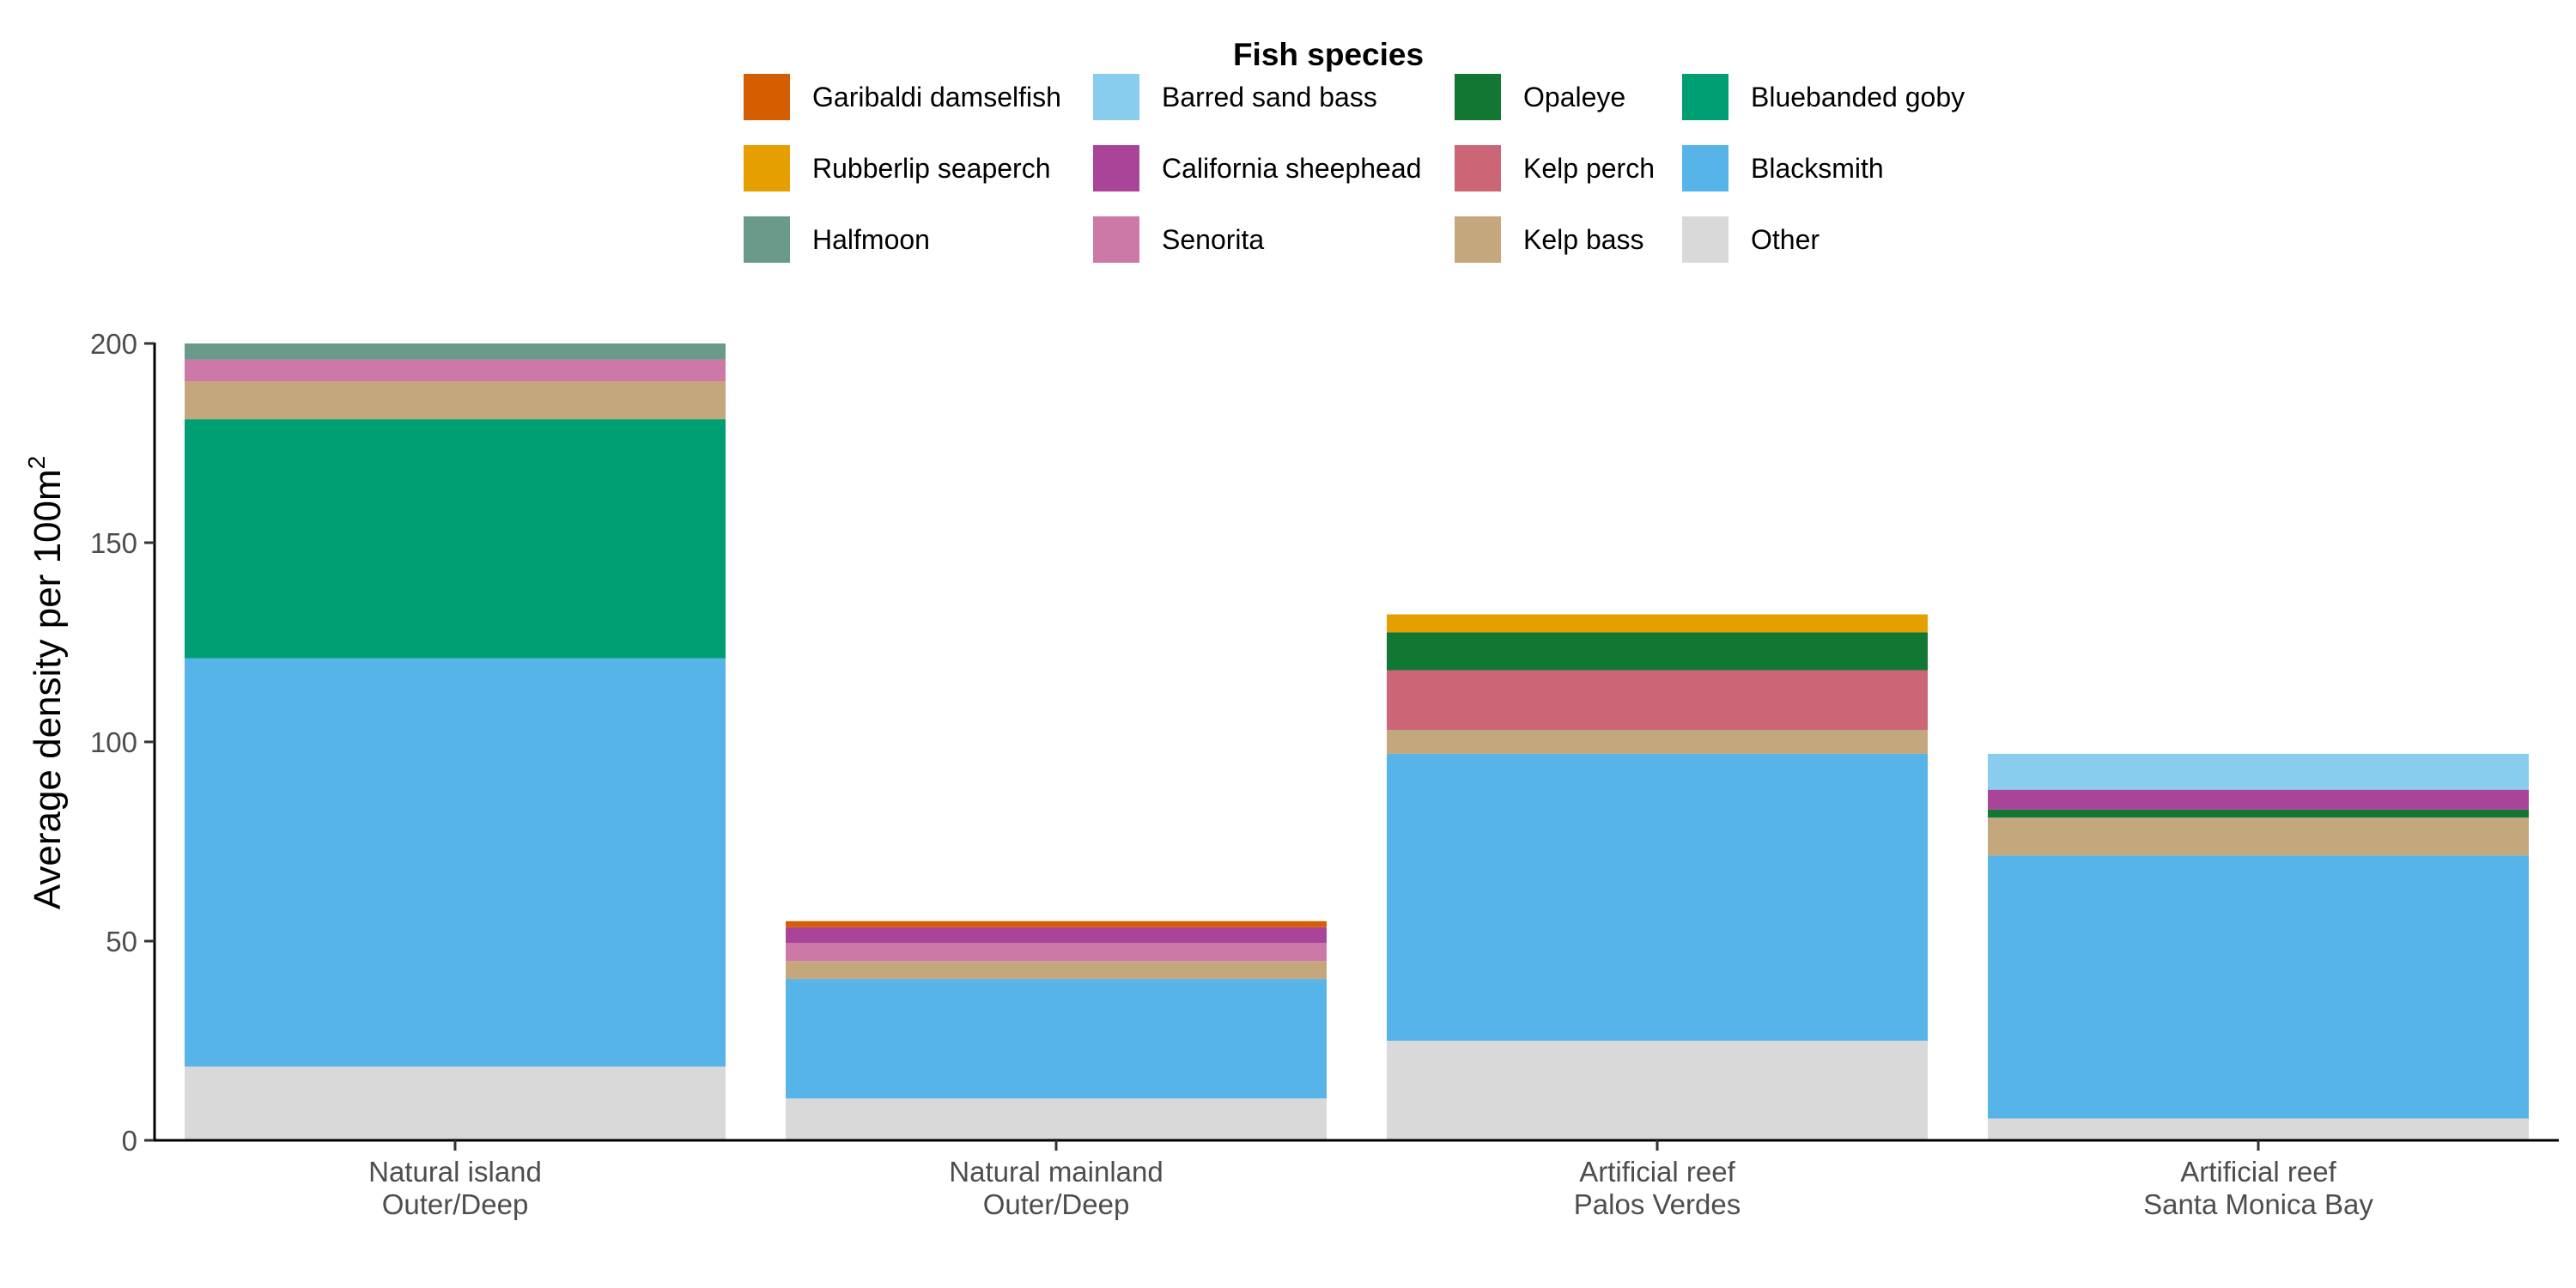 Image resolution: width=2576 pixels, height=1288 pixels. What do you see at coordinates (1817, 169) in the screenshot?
I see `legend-label-blacksmith: Blacksmith` at bounding box center [1817, 169].